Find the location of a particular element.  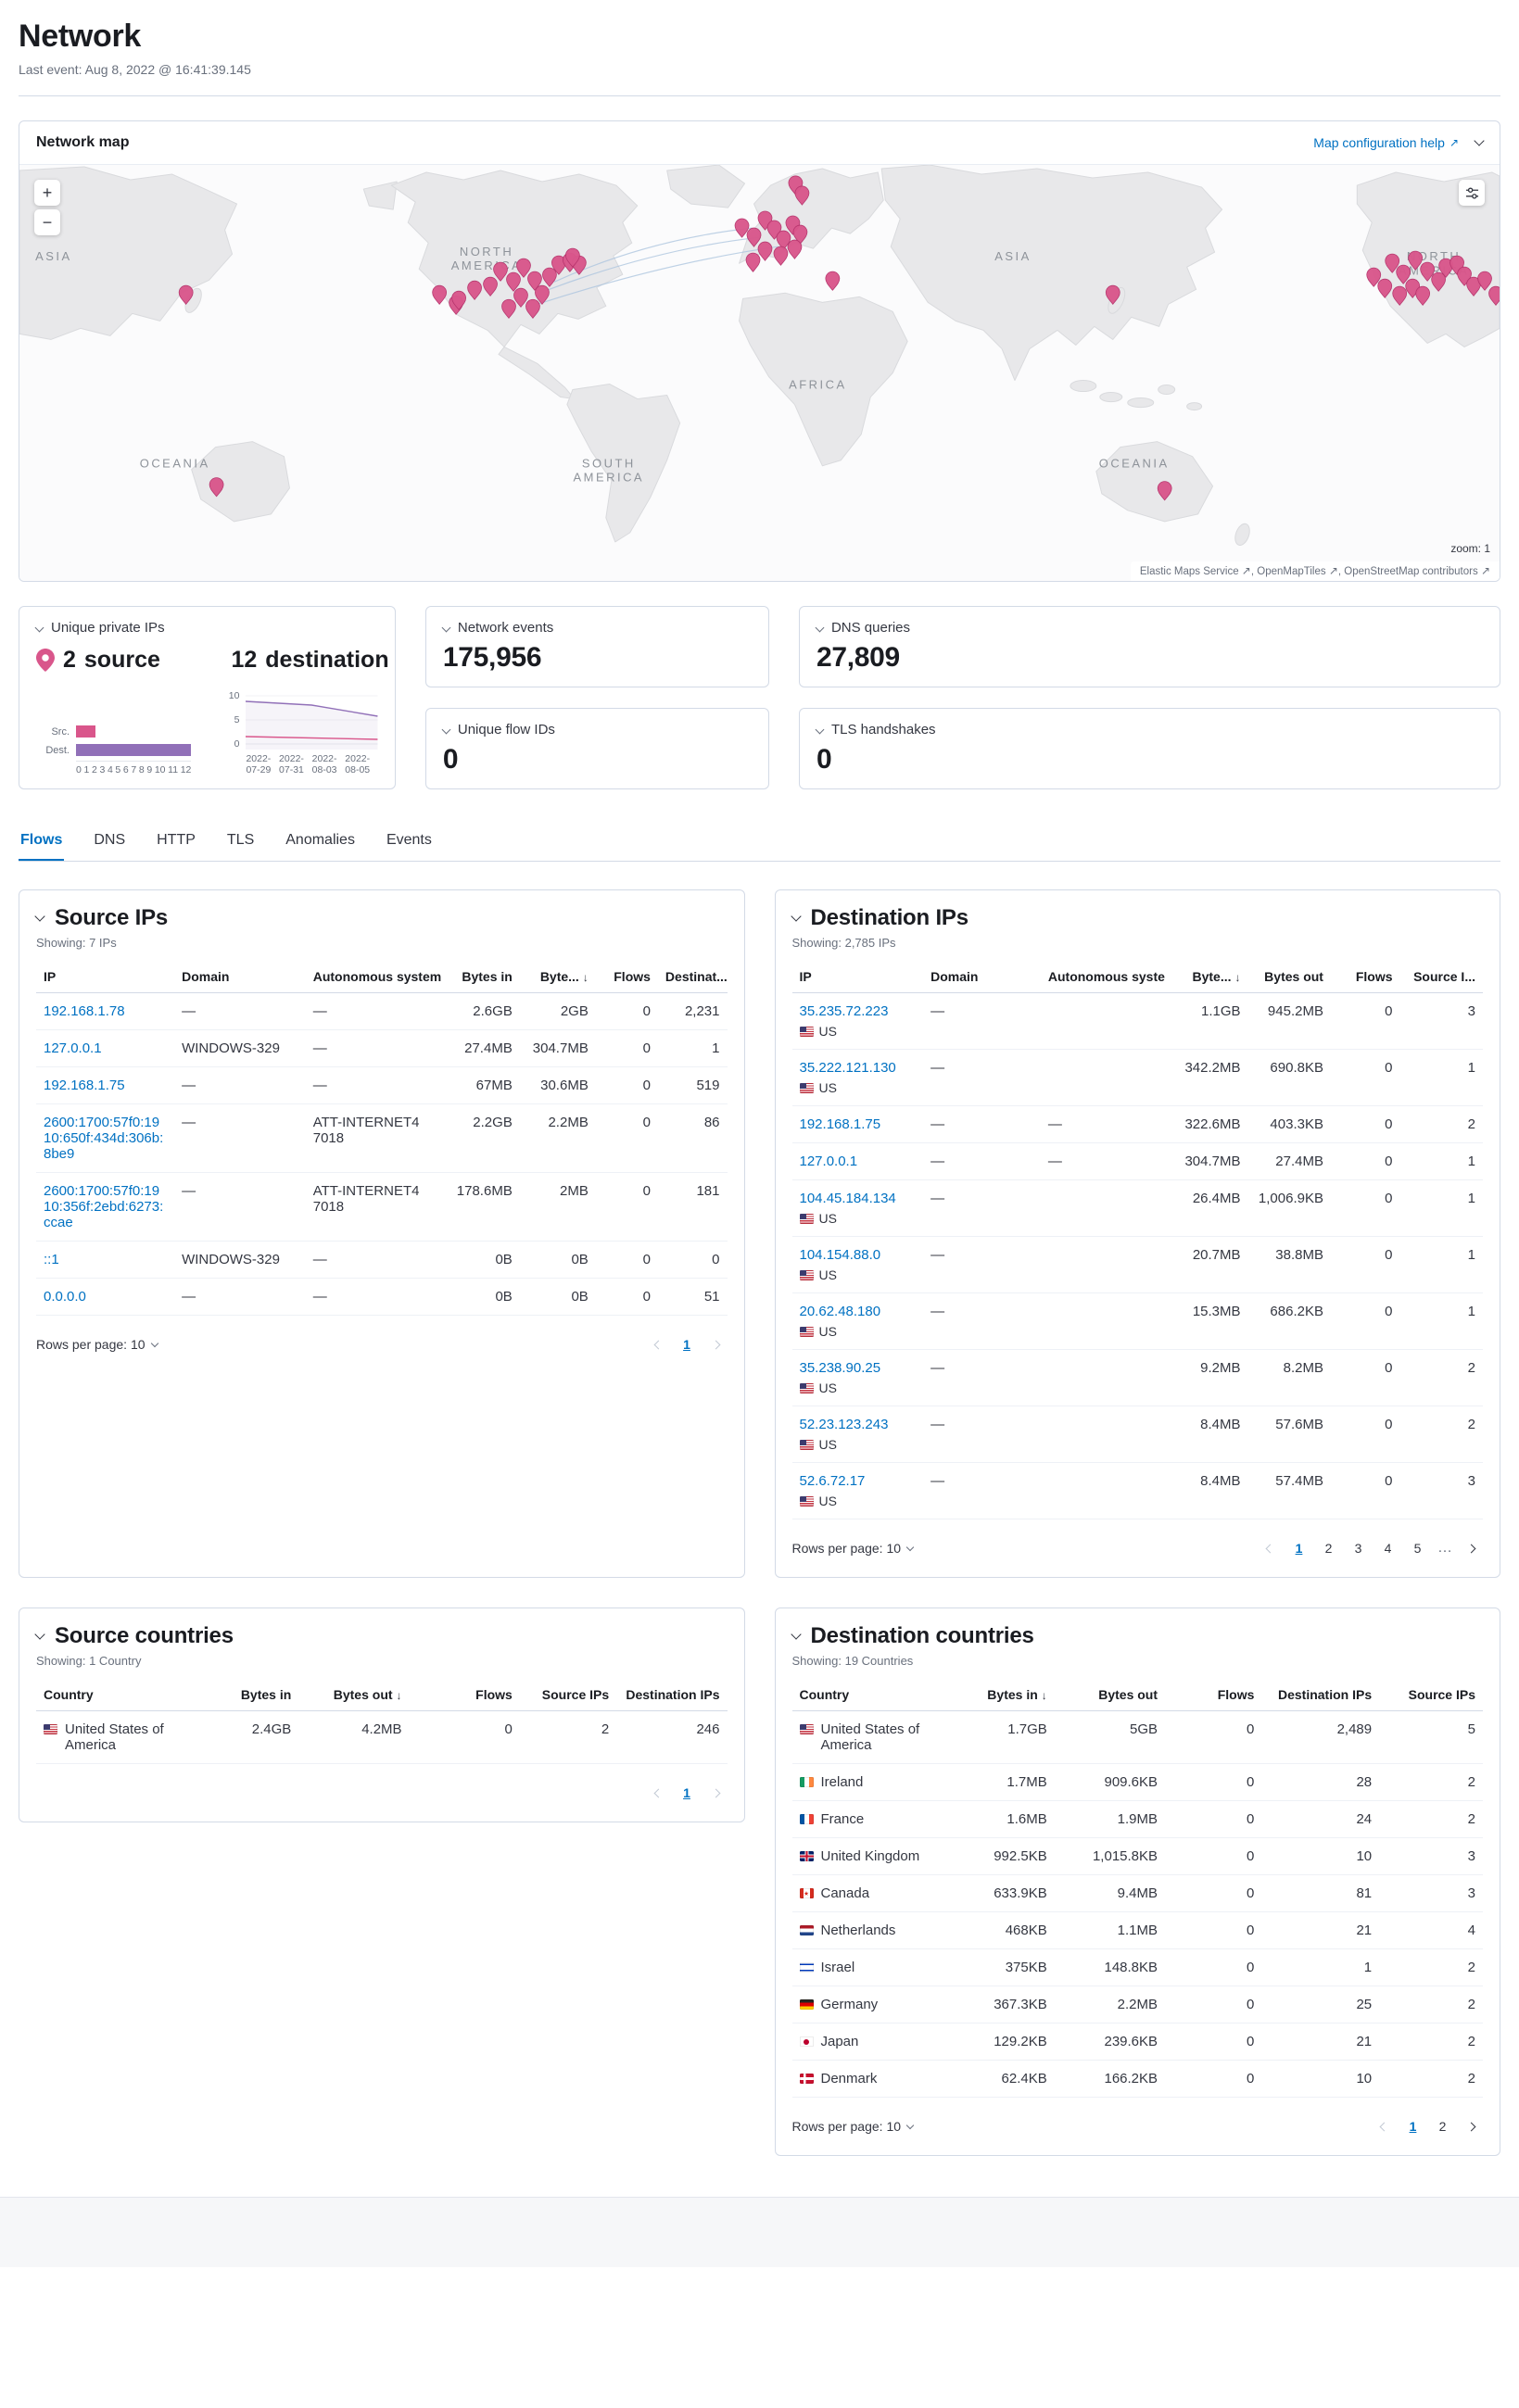

column-header-bytes_out: Bytes out ↓ is located at coordinates (354, 1695).